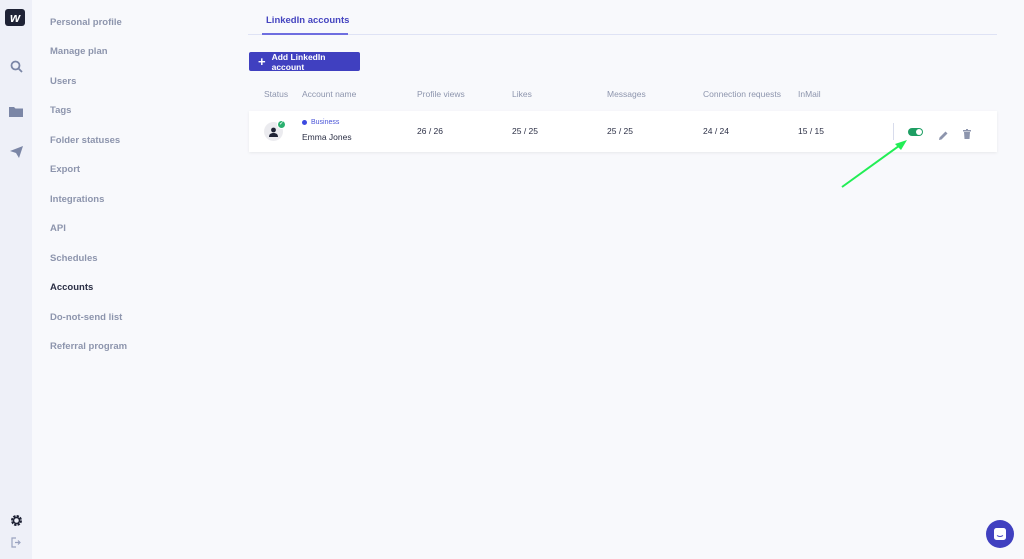  I want to click on column-header-messages: Messages, so click(626, 94).